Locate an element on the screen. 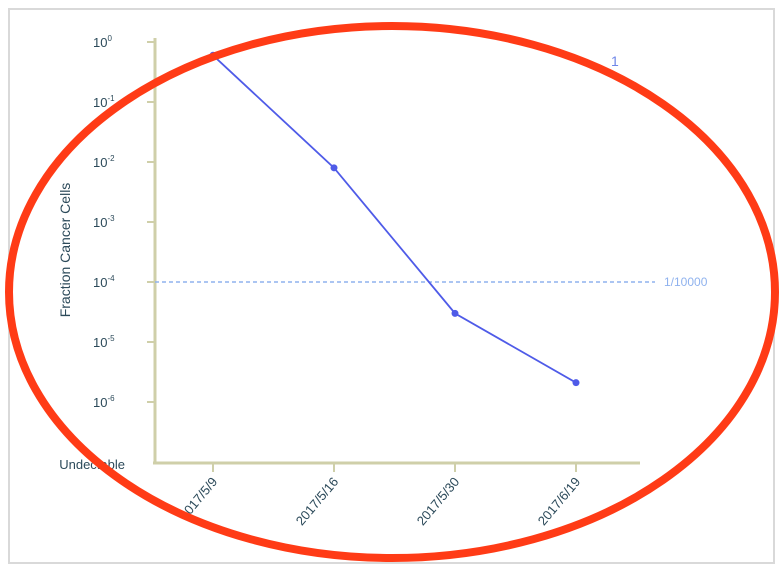 The height and width of the screenshot is (572, 783). legend-fragment: 1 is located at coordinates (615, 61).